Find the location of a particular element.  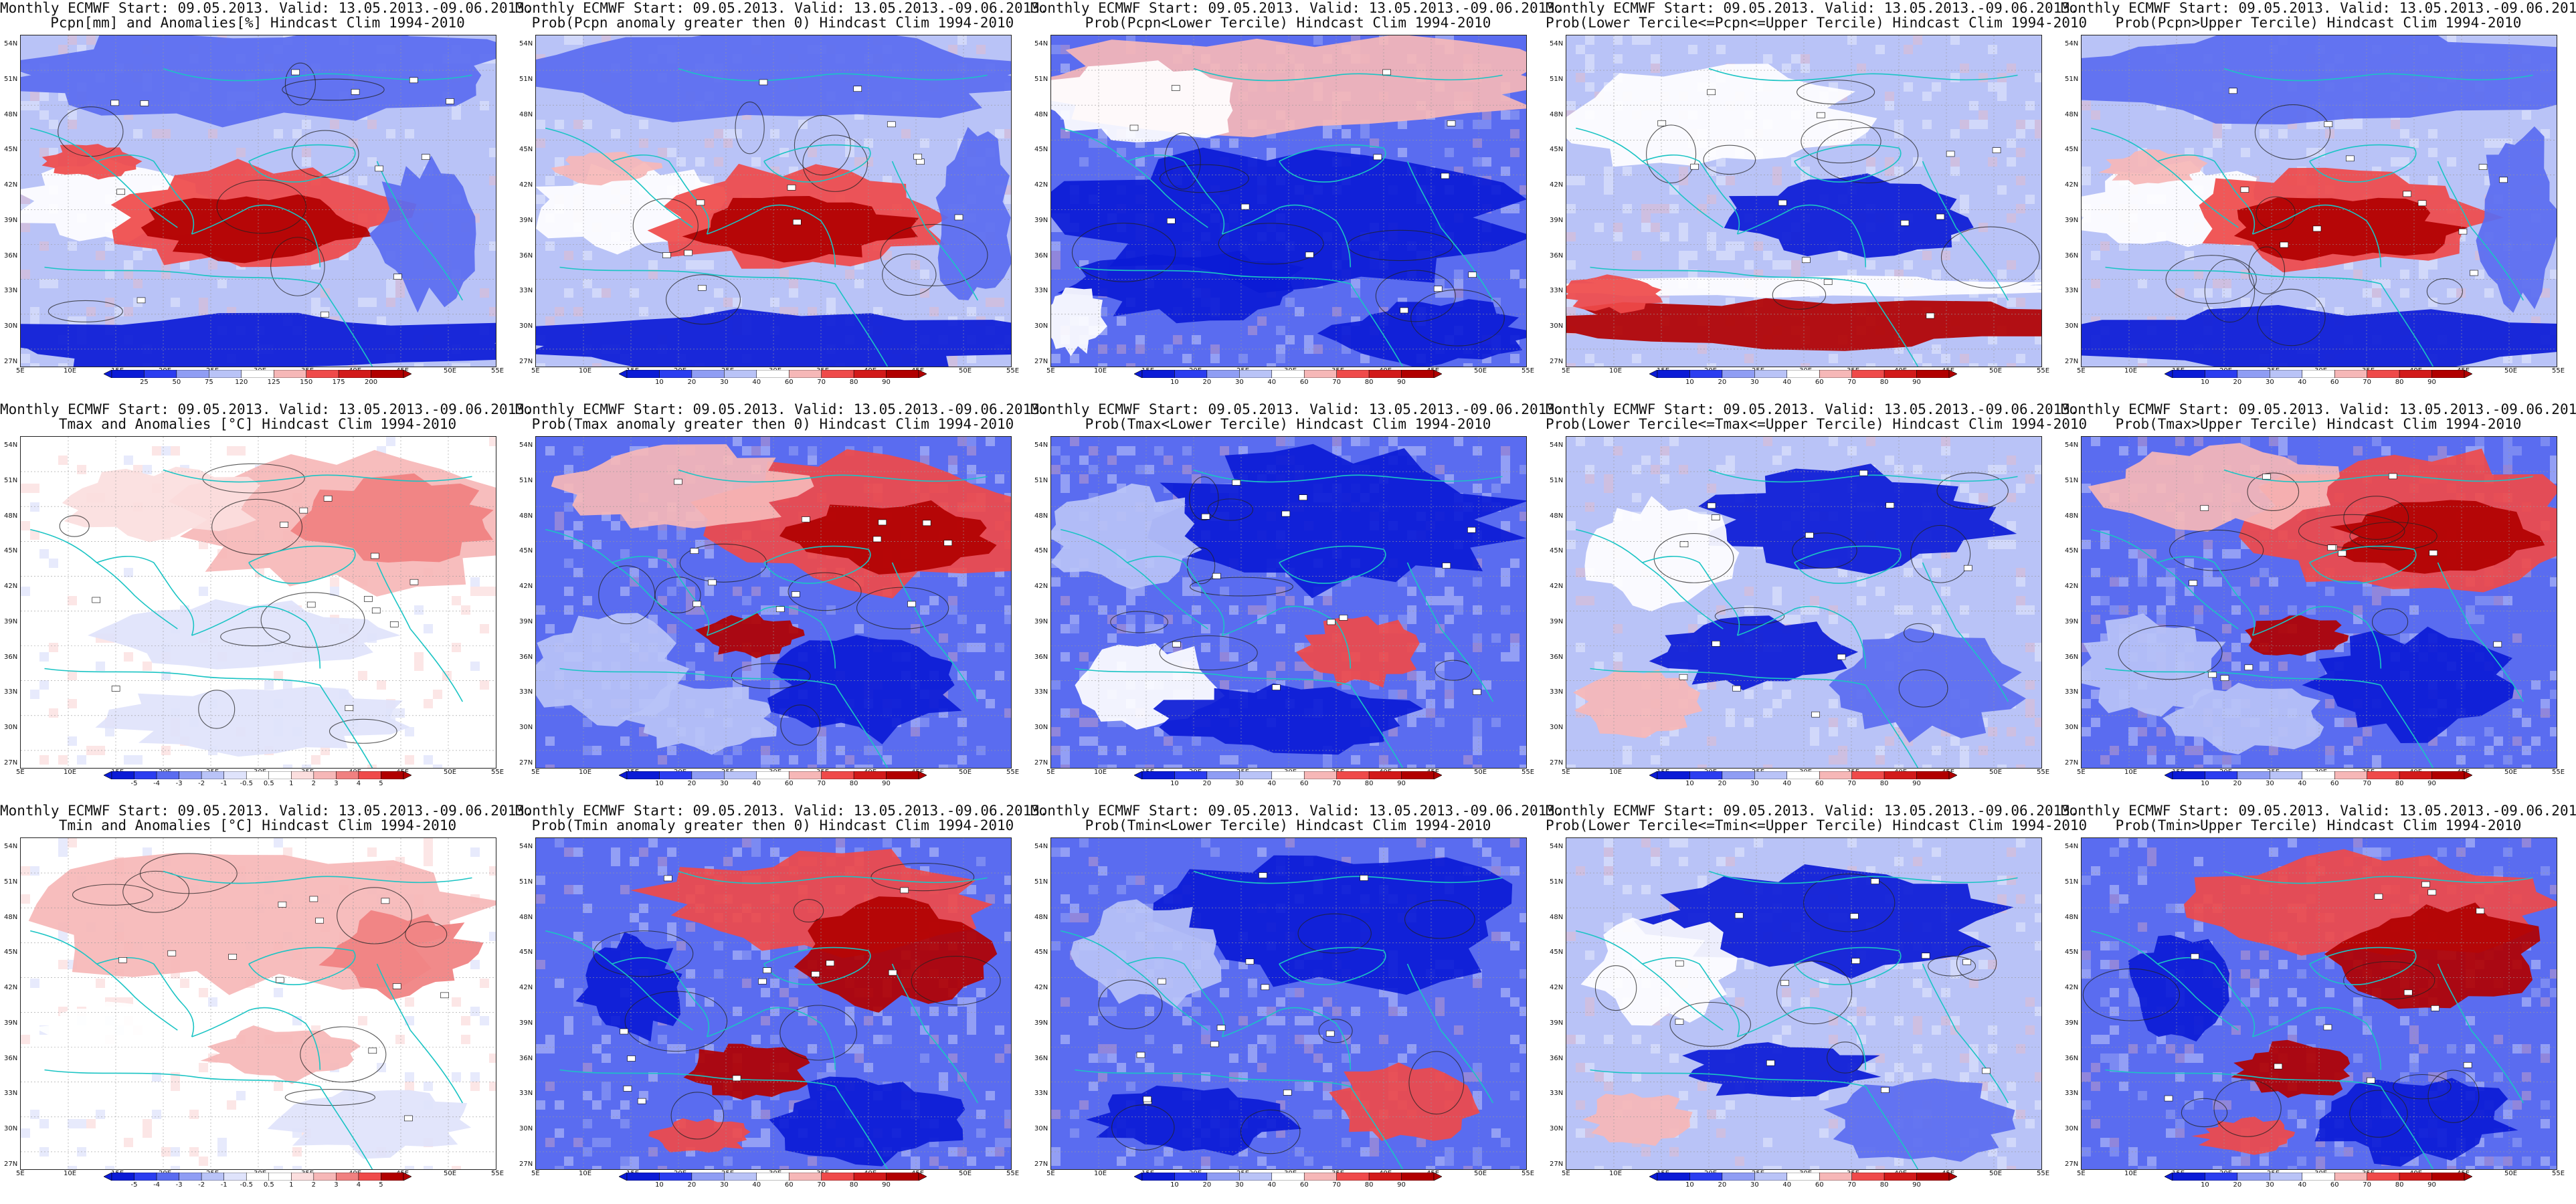

colorbar-label: -4 is located at coordinates (157, 1185).